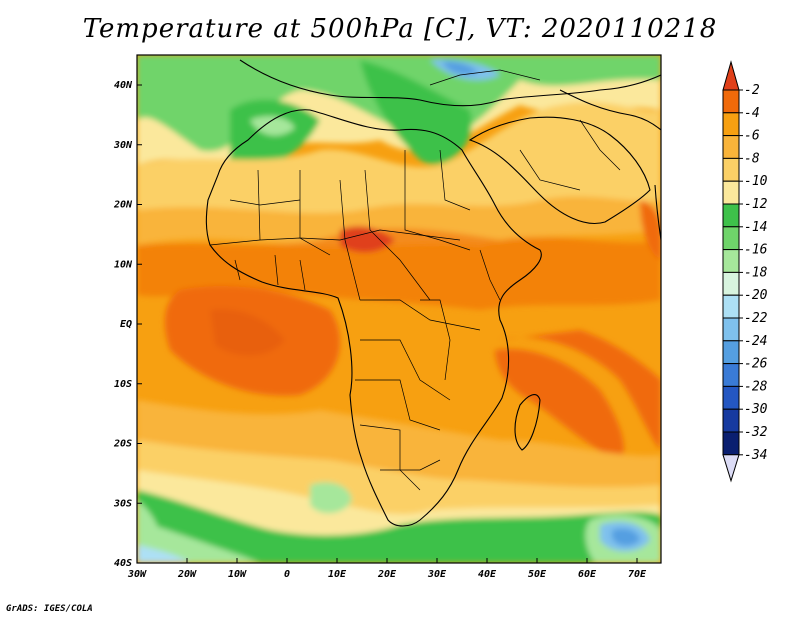  I want to click on lon-tick-label: 0, so click(287, 574).